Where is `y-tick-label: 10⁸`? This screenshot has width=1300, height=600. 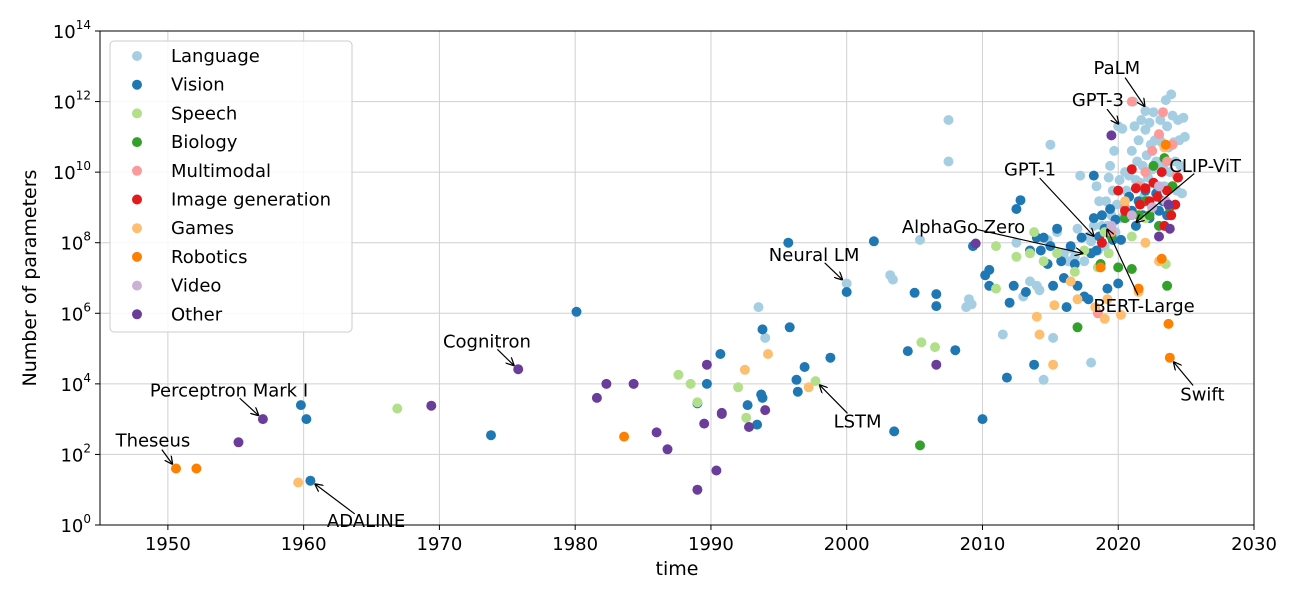
y-tick-label: 10⁸ is located at coordinates (75, 242).